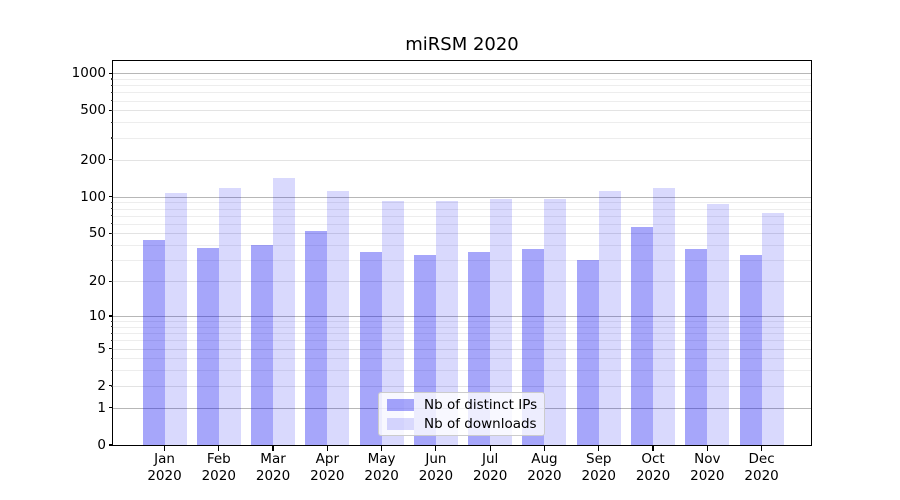 This screenshot has width=900, height=500. Describe the element at coordinates (480, 423) in the screenshot. I see `legend-label: Nb of downloads` at that location.